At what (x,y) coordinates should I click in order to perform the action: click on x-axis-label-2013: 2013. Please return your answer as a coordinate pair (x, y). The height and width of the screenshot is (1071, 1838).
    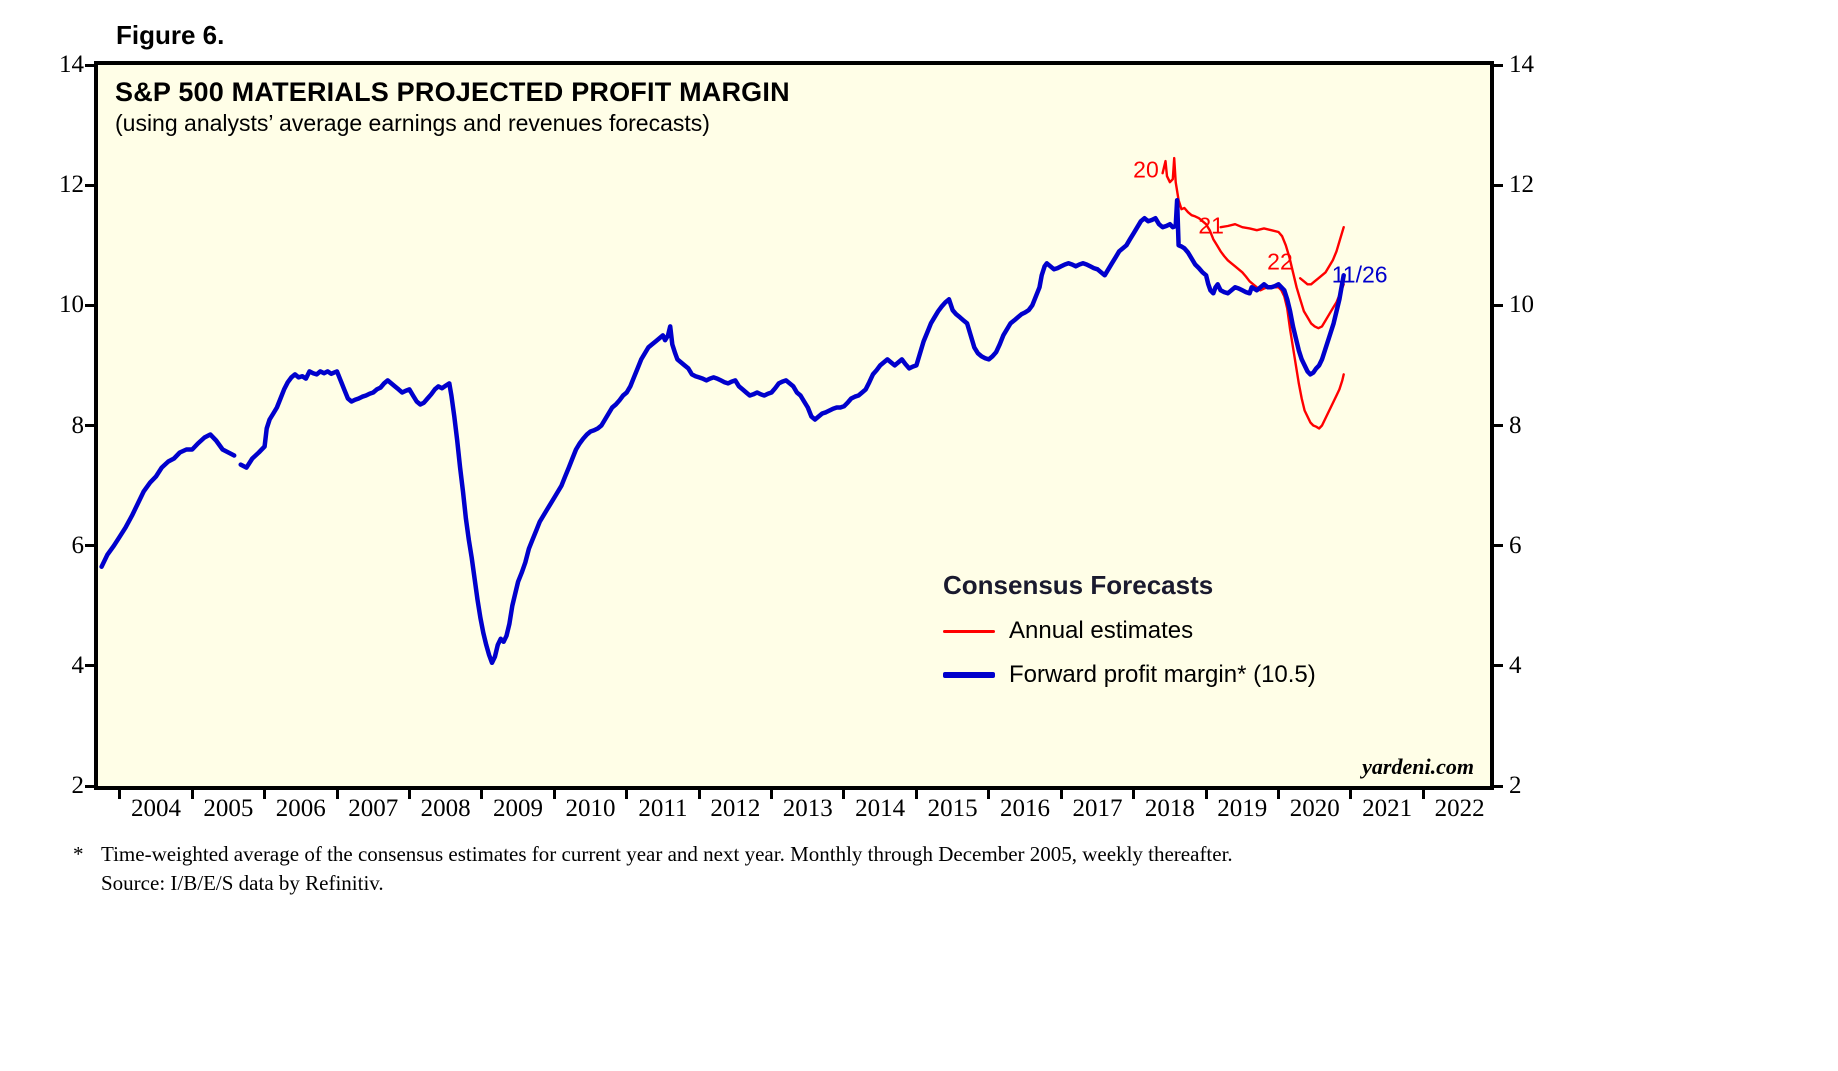
    Looking at the image, I should click on (807, 808).